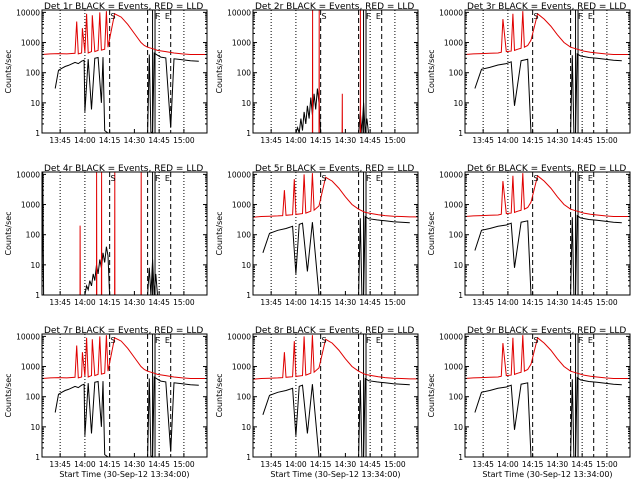 This screenshot has height=480, width=640. I want to click on panel-title: Det 2r BLACK = Events, RED = LLD, so click(334, 7).